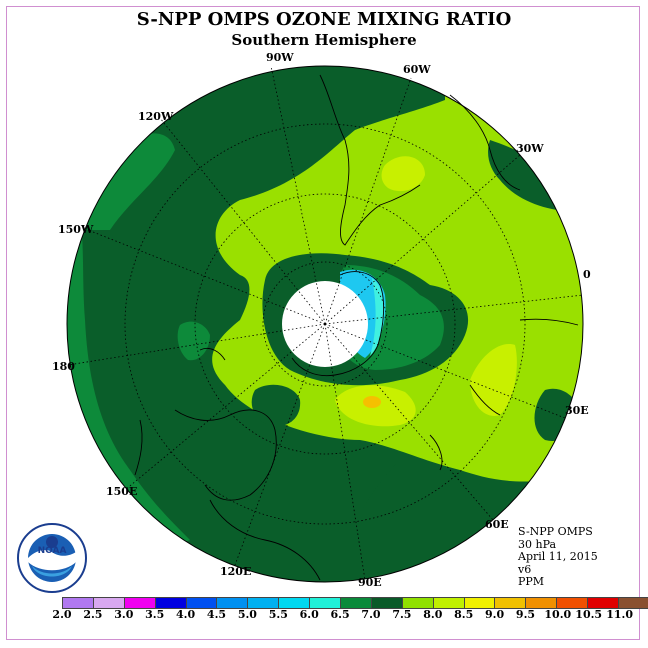  What do you see at coordinates (537, 544) in the screenshot?
I see `info-level: 30 hPa` at bounding box center [537, 544].